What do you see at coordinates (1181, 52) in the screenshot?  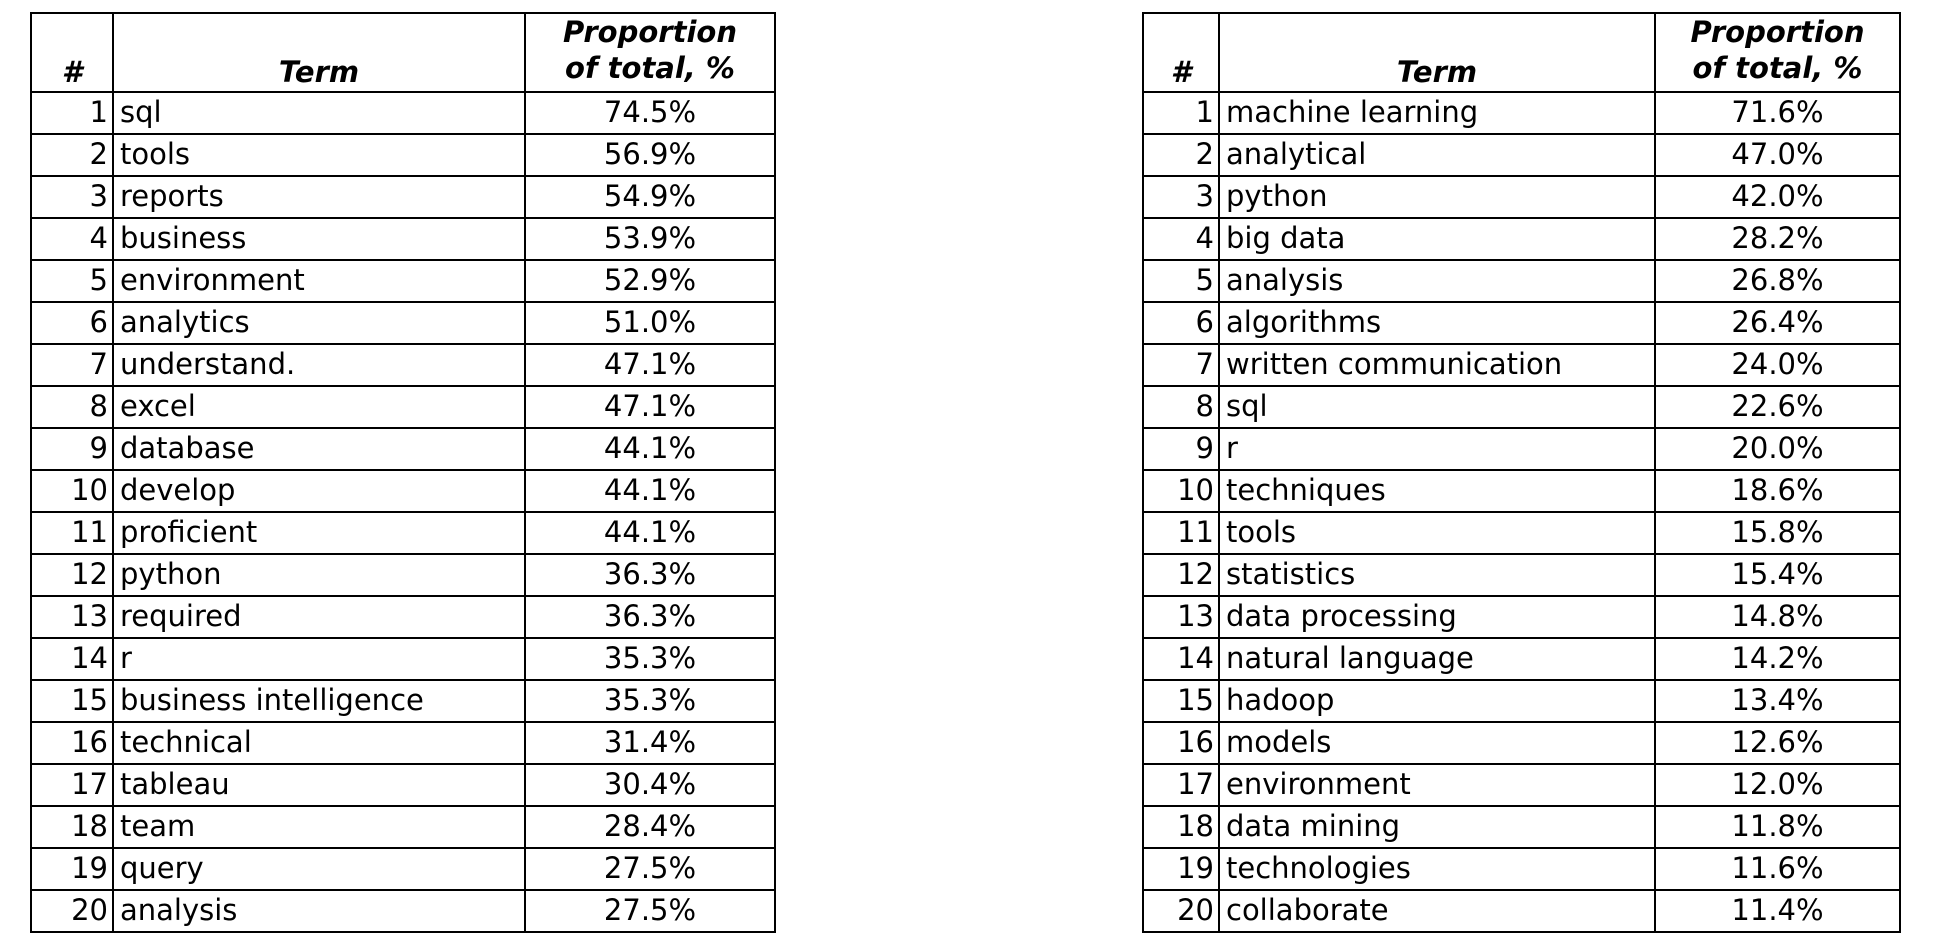 I see `header-number: #` at bounding box center [1181, 52].